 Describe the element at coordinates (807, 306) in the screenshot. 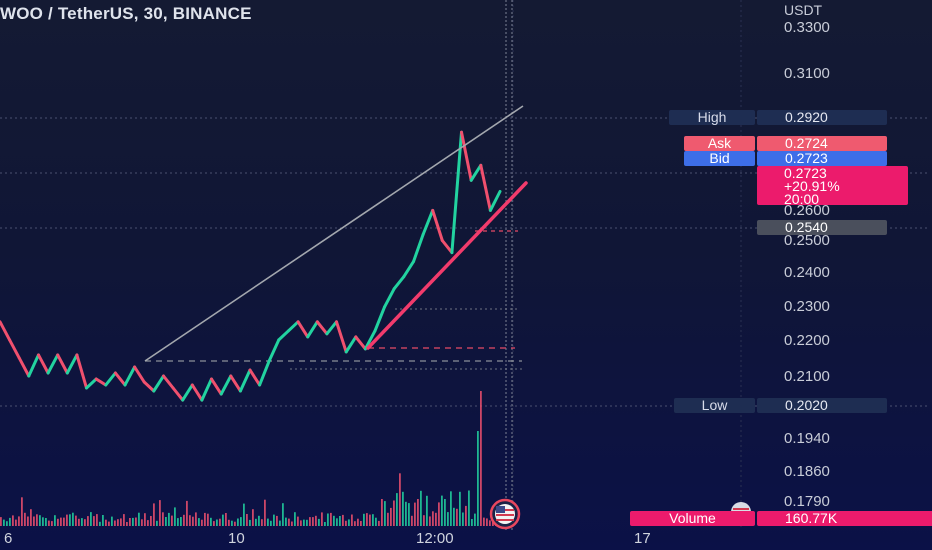

I see `y-tick-label: 0.2300` at that location.